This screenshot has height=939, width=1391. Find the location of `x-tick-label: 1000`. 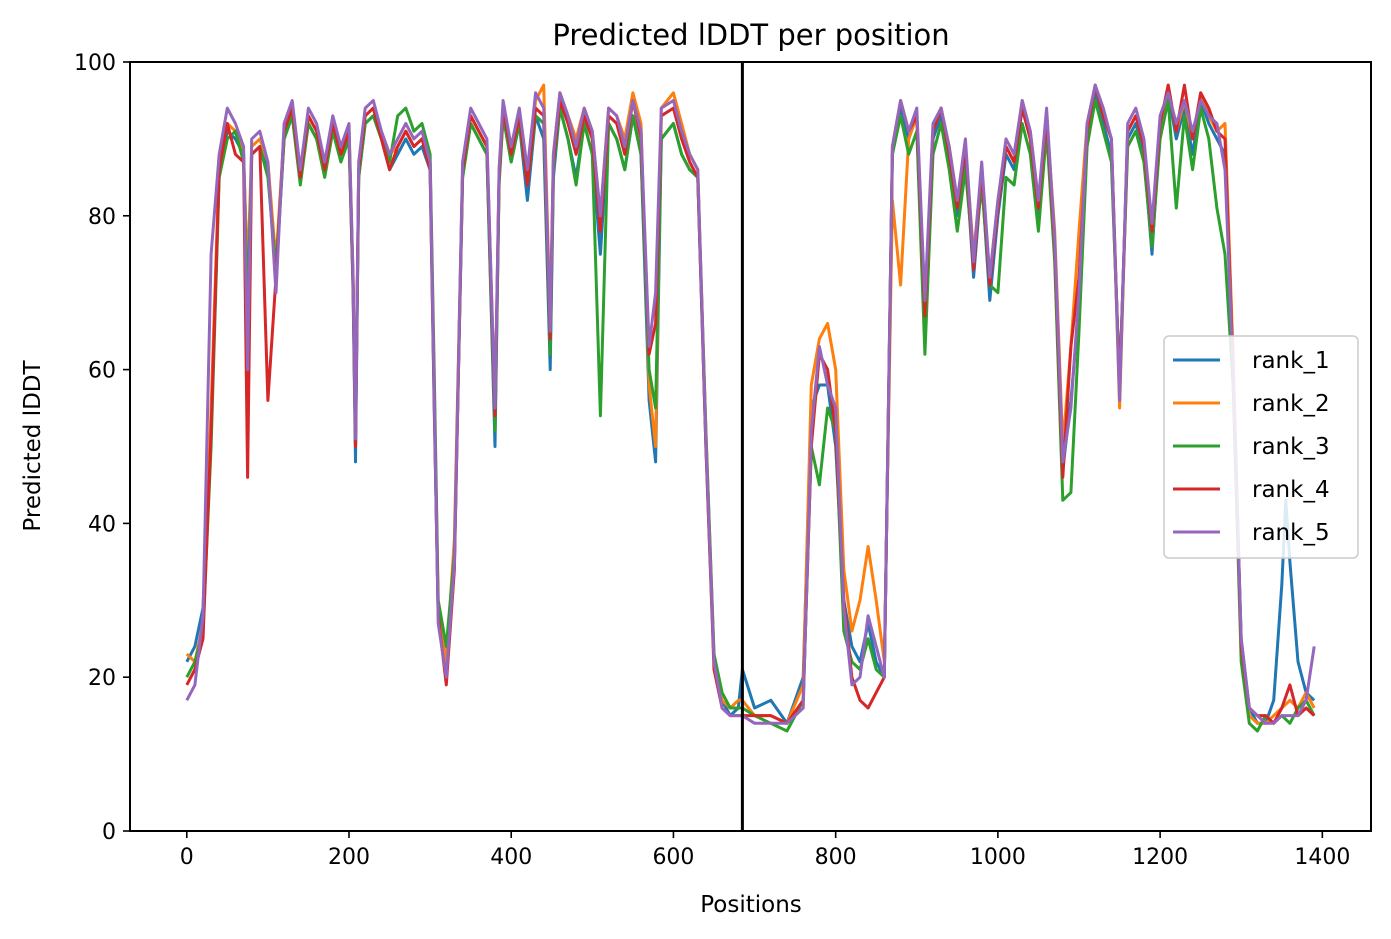

x-tick-label: 1000 is located at coordinates (998, 857).